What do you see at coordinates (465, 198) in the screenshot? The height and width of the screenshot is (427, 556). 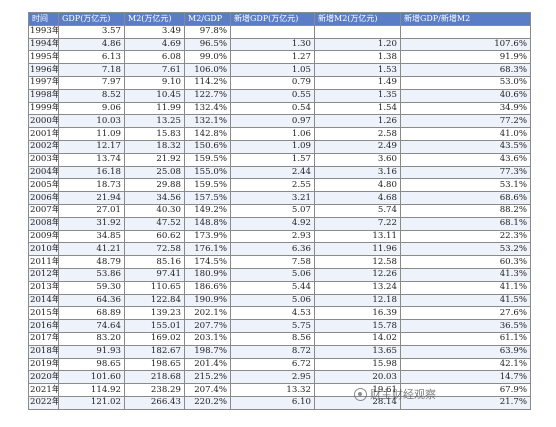 I see `cell-new-ratio: 68.6%` at bounding box center [465, 198].